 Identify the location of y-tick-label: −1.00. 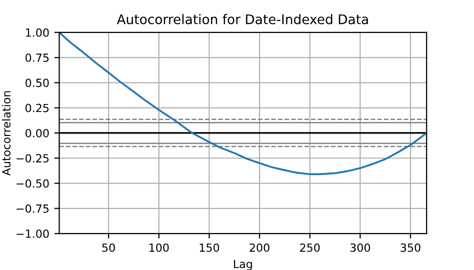
(32, 234).